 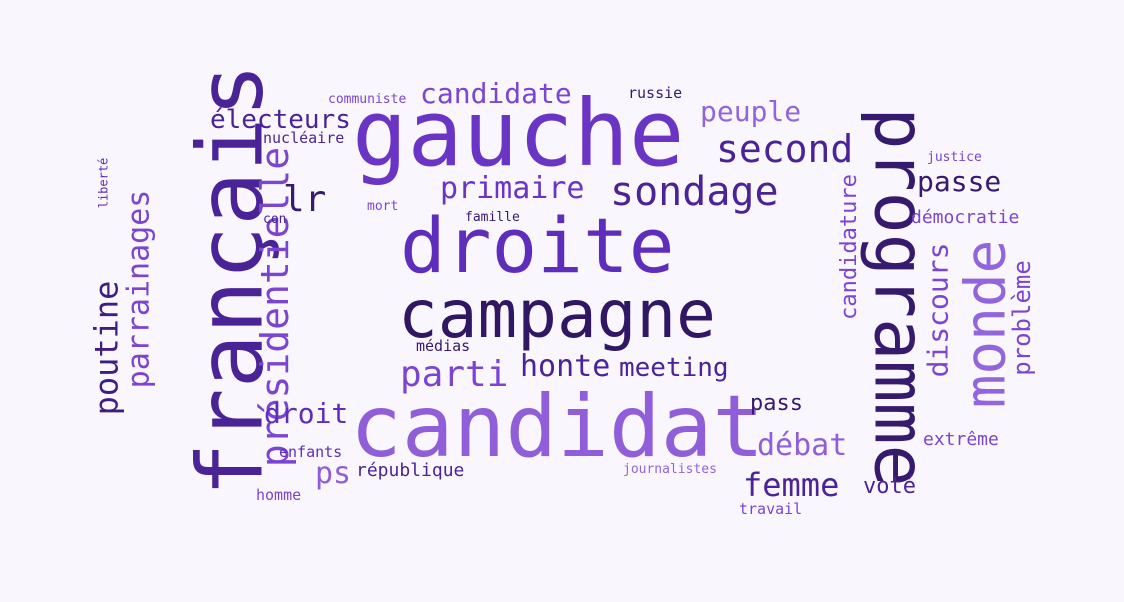 What do you see at coordinates (959, 181) in the screenshot?
I see `word-passe: passe` at bounding box center [959, 181].